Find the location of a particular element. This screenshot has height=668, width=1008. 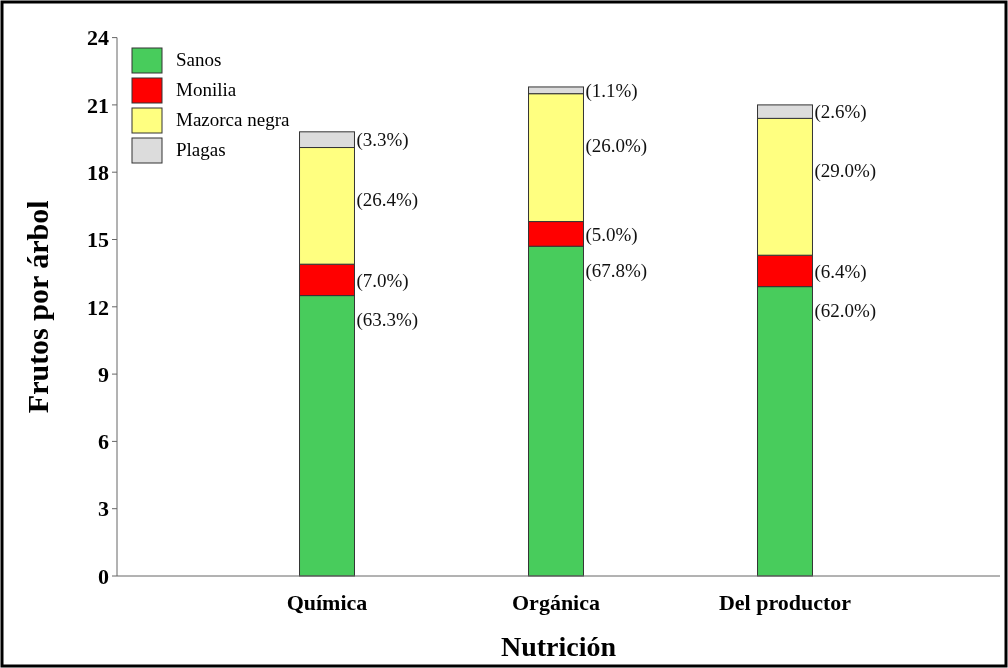

annotation: (7.0%) is located at coordinates (382, 280).